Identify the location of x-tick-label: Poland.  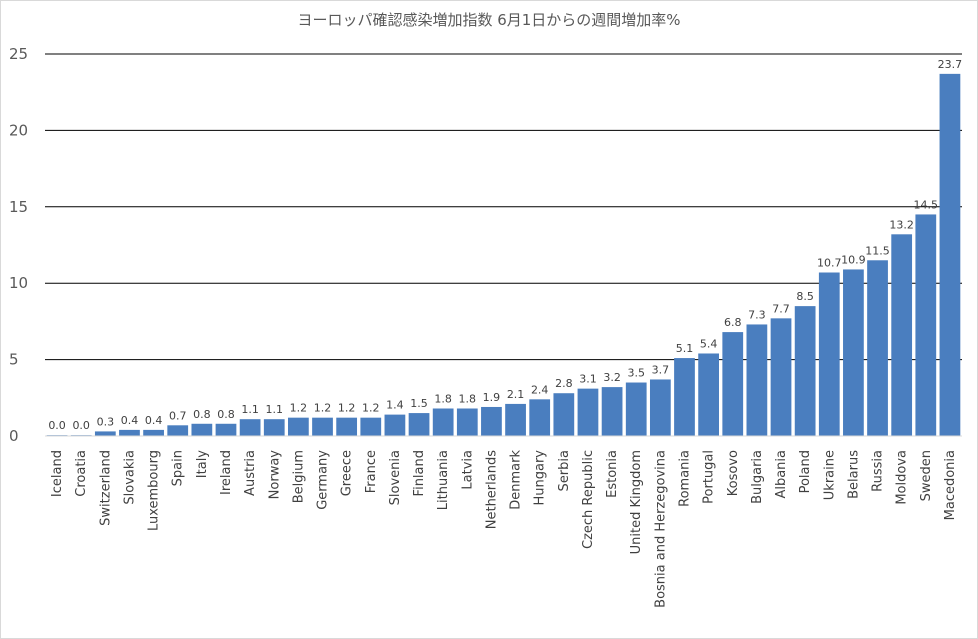
(805, 471).